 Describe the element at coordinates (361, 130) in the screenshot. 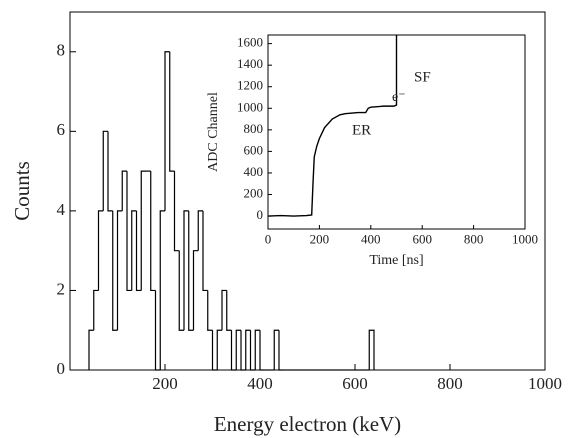

I see `annotation: ER` at that location.